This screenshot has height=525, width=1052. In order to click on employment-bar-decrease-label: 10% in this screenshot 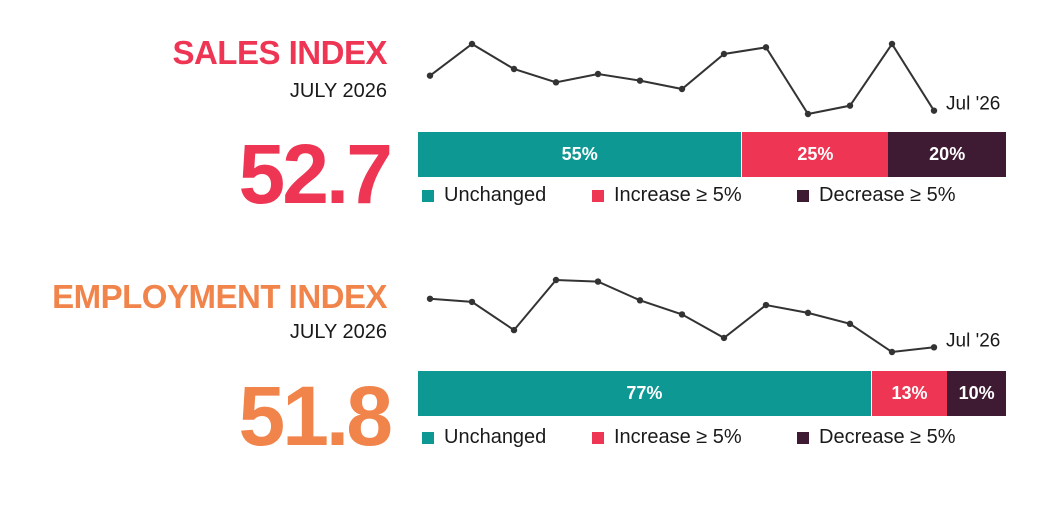, I will do `click(976, 393)`.